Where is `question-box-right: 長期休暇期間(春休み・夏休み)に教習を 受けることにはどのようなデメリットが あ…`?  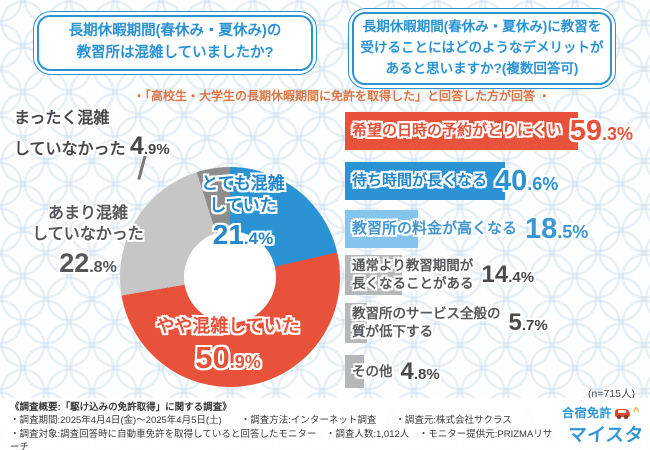 question-box-right: 長期休暇期間(春休み・夏休み)に教習を 受けることにはどのようなデメリットが あ… is located at coordinates (482, 48).